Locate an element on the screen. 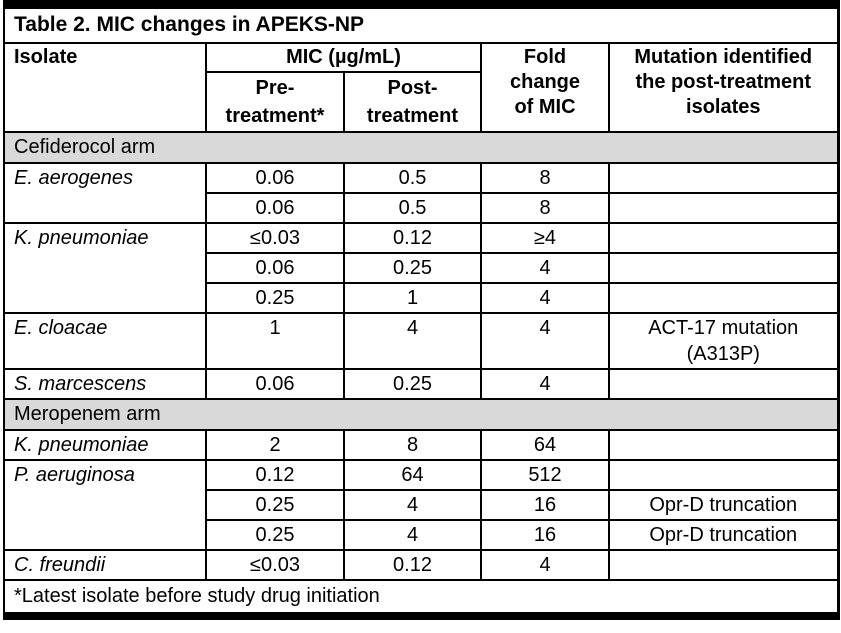 This screenshot has width=841, height=633. table-row: E. cloacae 1 4 4 ACT-17 mutation (A313P) is located at coordinates (421, 341).